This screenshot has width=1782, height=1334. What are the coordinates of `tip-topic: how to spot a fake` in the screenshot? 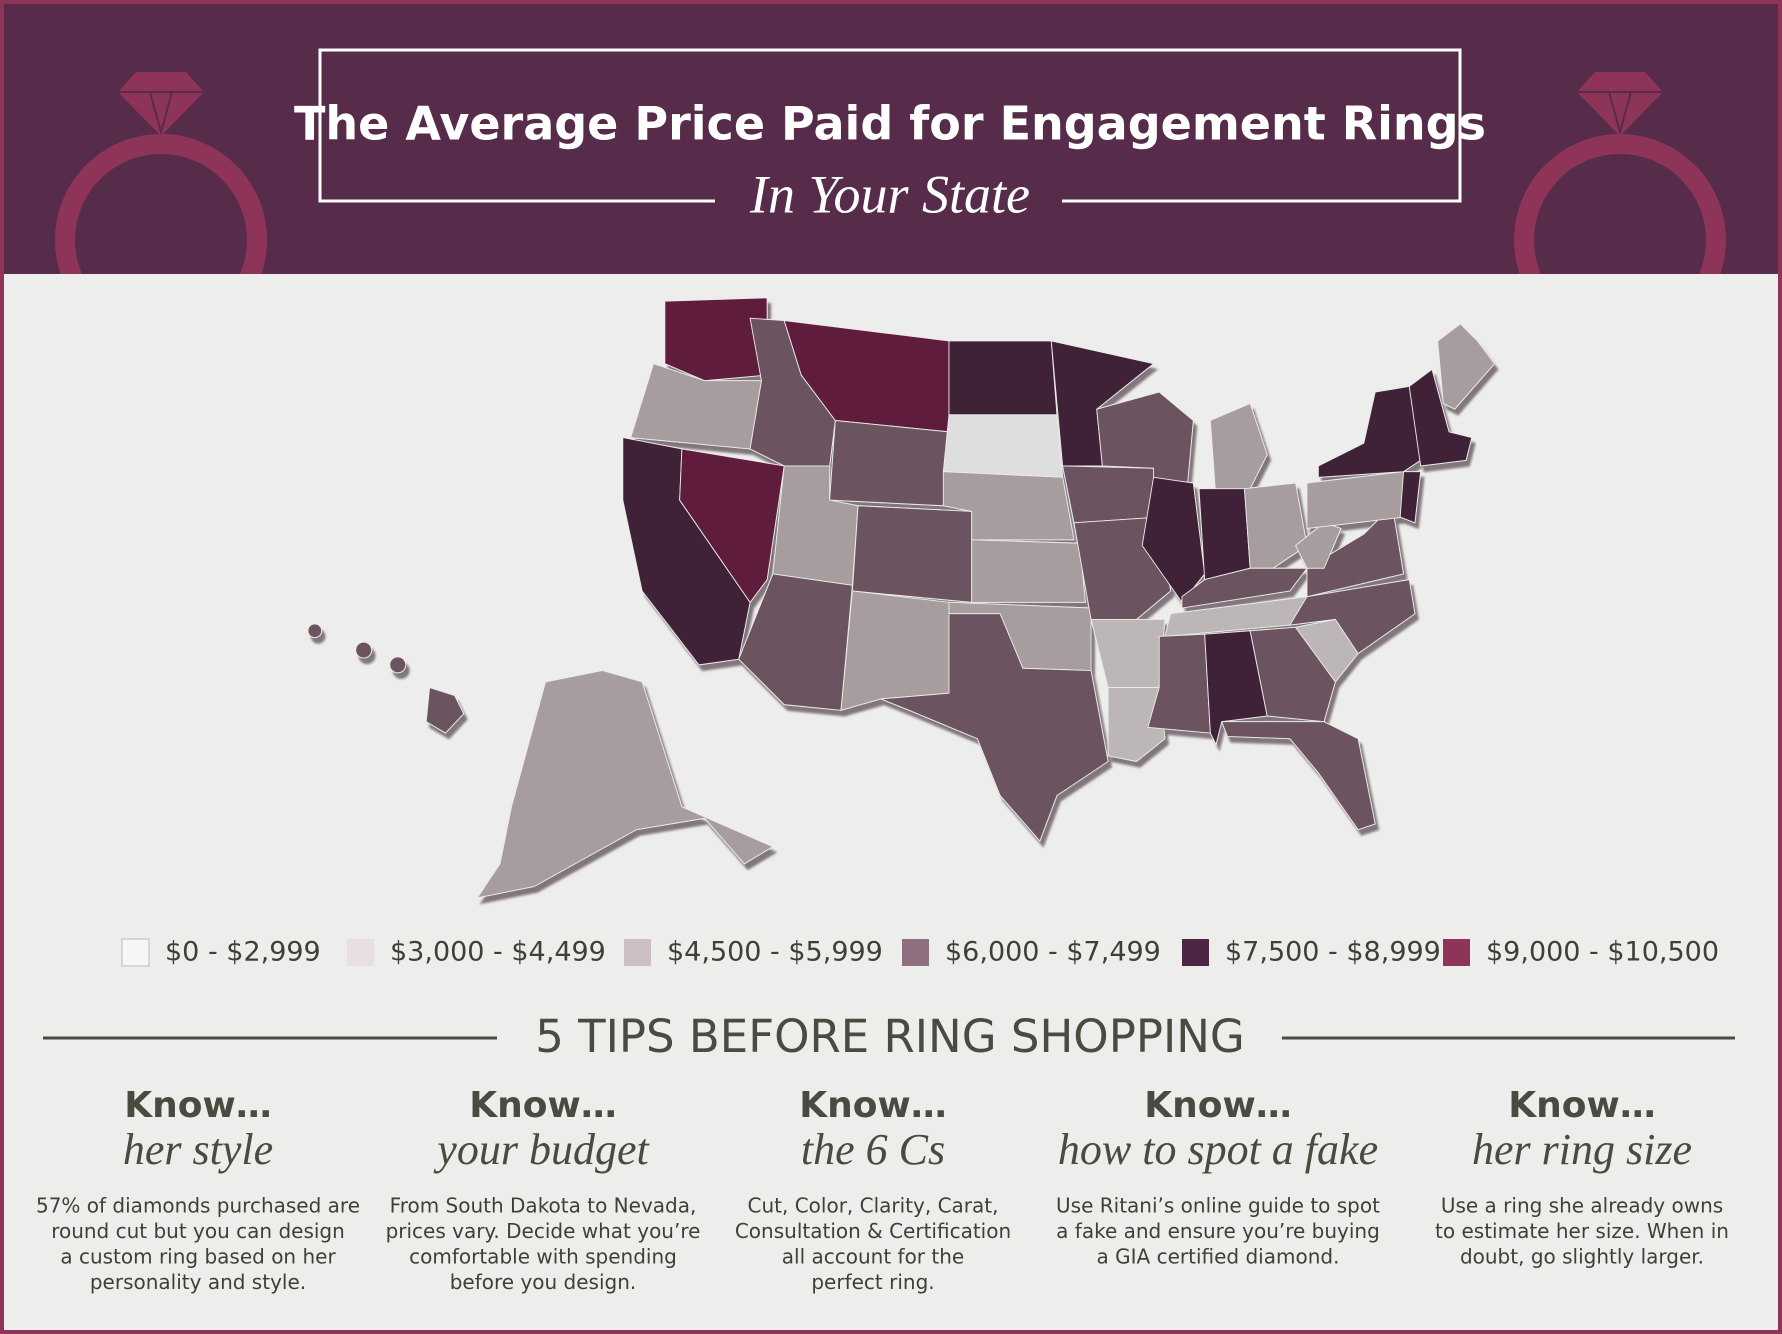 It's located at (1218, 1149).